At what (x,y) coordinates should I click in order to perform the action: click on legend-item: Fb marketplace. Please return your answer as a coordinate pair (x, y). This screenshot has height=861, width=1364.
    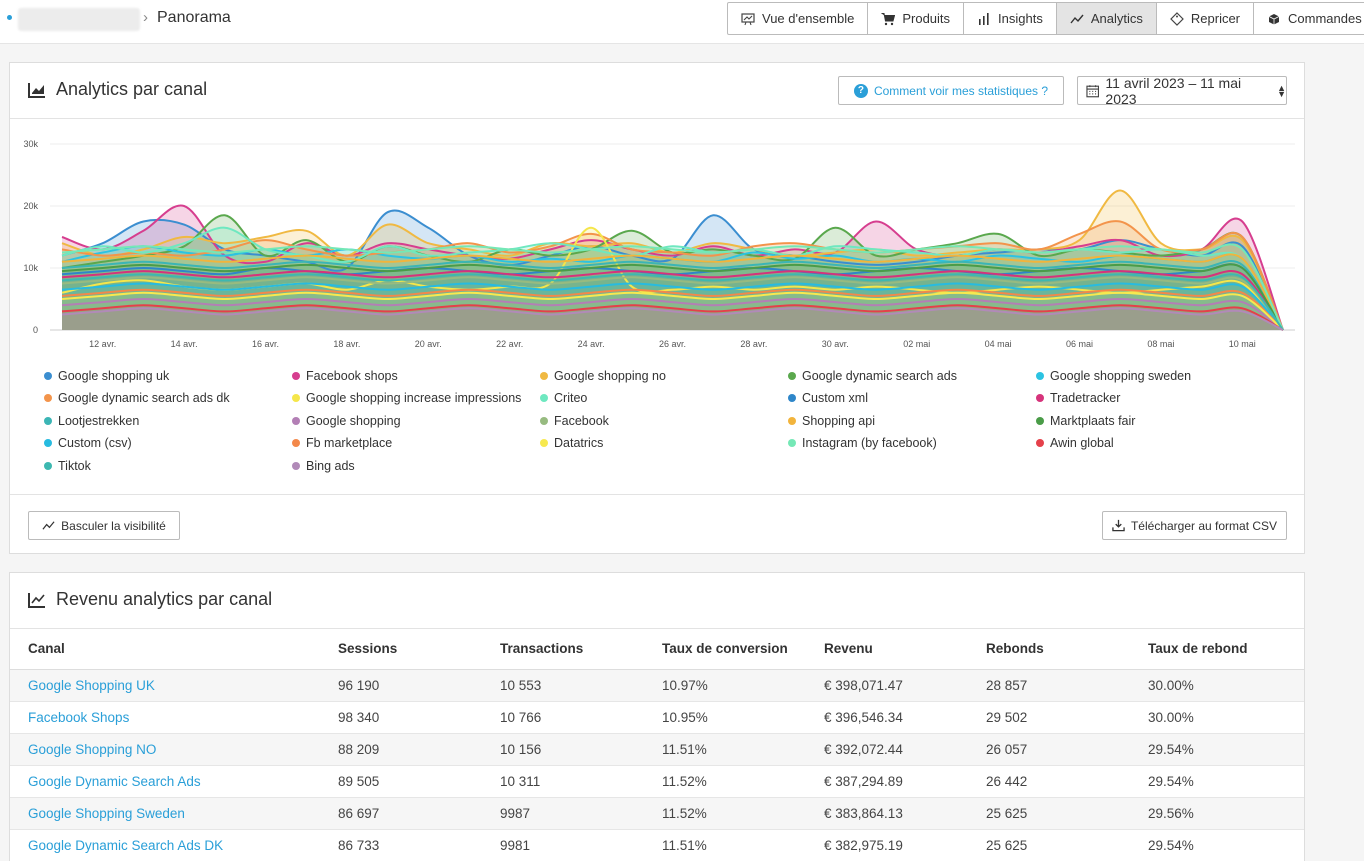
    Looking at the image, I should click on (416, 444).